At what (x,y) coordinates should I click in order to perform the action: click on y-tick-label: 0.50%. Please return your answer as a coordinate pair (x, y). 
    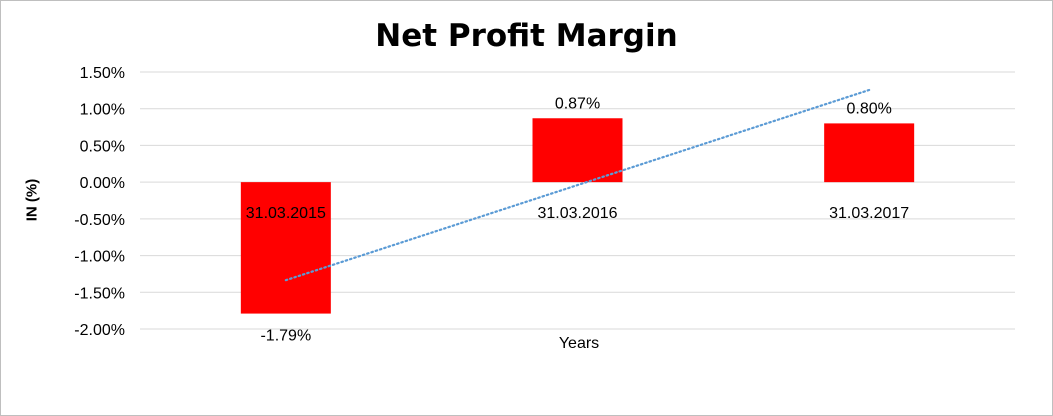
    Looking at the image, I should click on (102, 146).